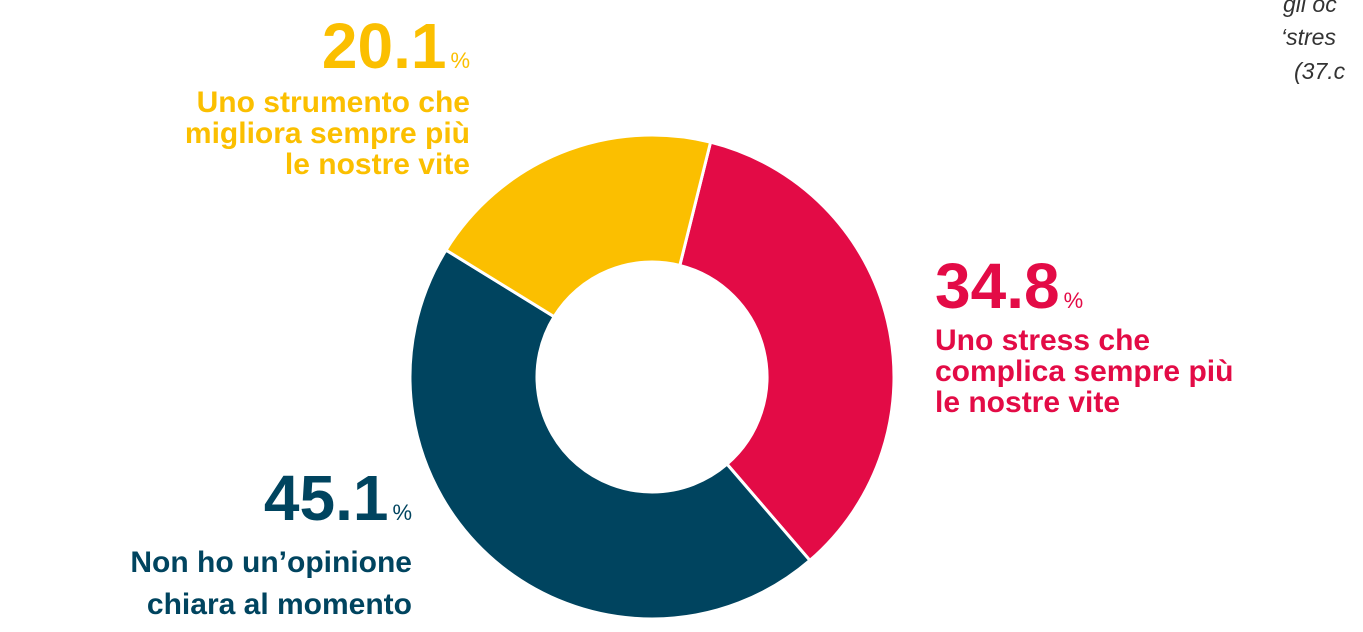 The image size is (1363, 632). What do you see at coordinates (1320, 71) in the screenshot?
I see `annotation: (37.c` at bounding box center [1320, 71].